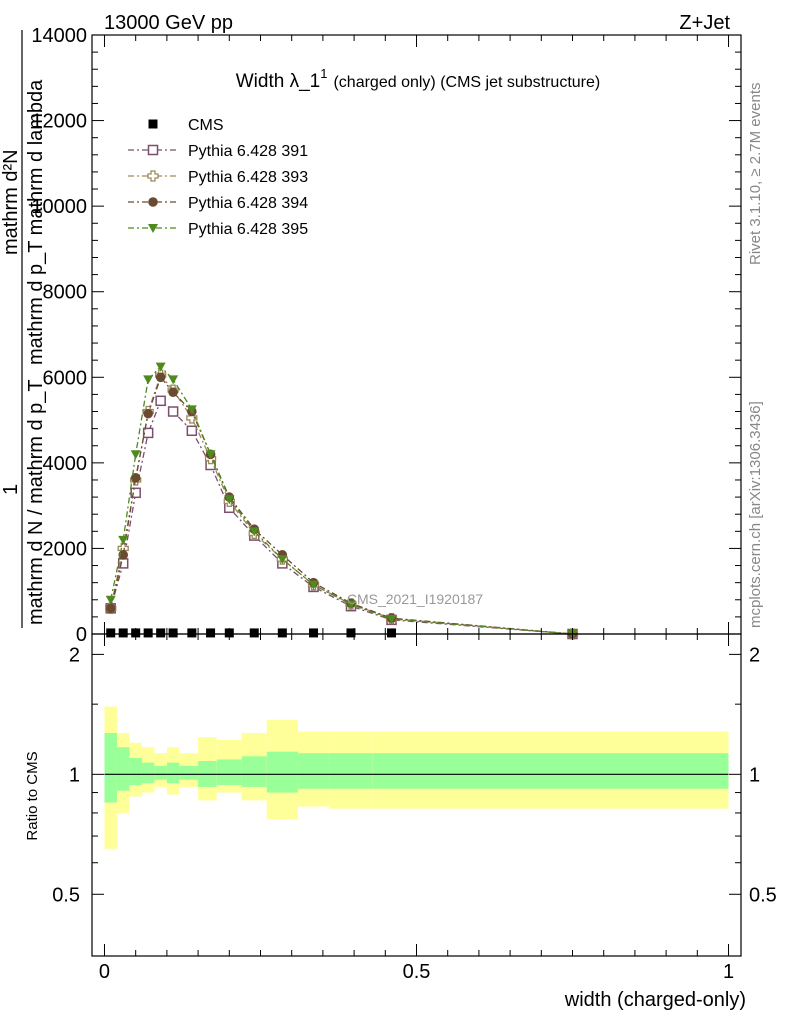 Image resolution: width=786 pixels, height=1029 pixels. I want to click on ylabel-mid: mathrm d p_T mathrm d lambda, so click(36, 222).